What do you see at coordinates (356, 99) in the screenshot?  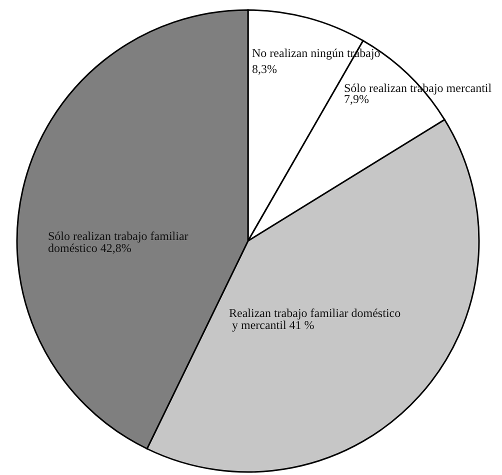 I see `data-label: 7,9%` at bounding box center [356, 99].